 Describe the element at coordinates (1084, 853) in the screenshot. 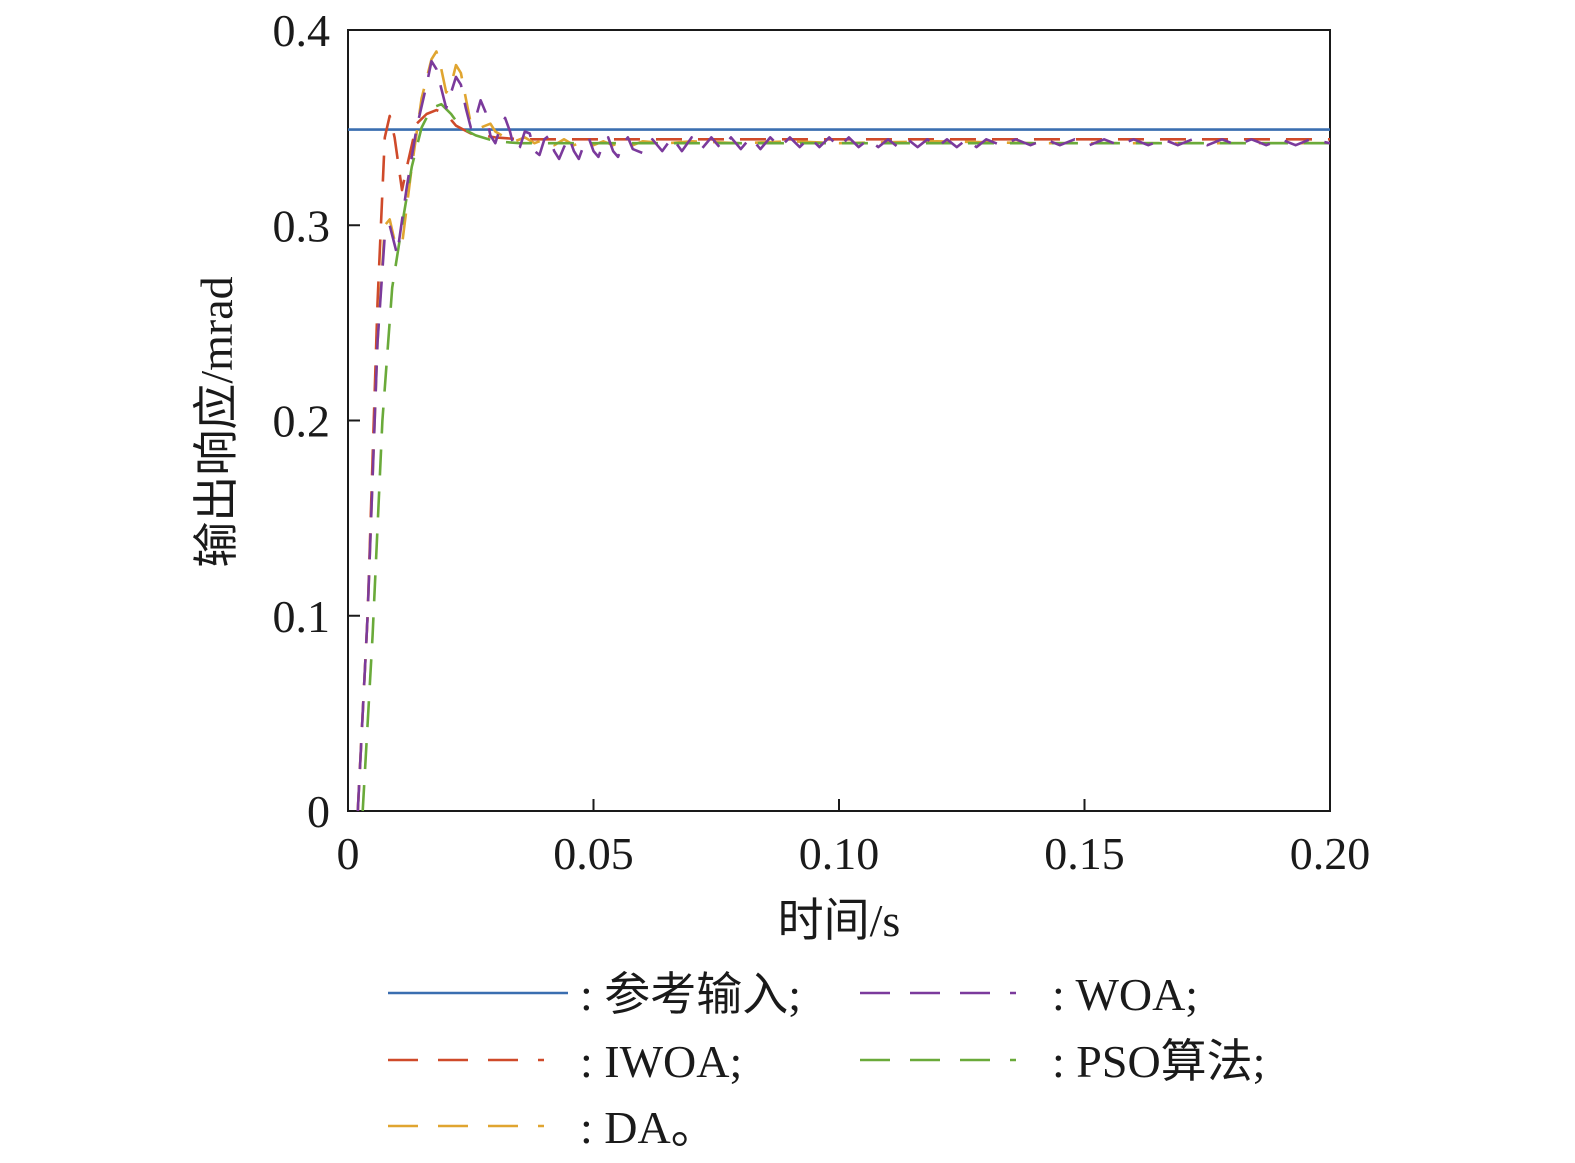

I see `x-tick-label: 0.15` at that location.